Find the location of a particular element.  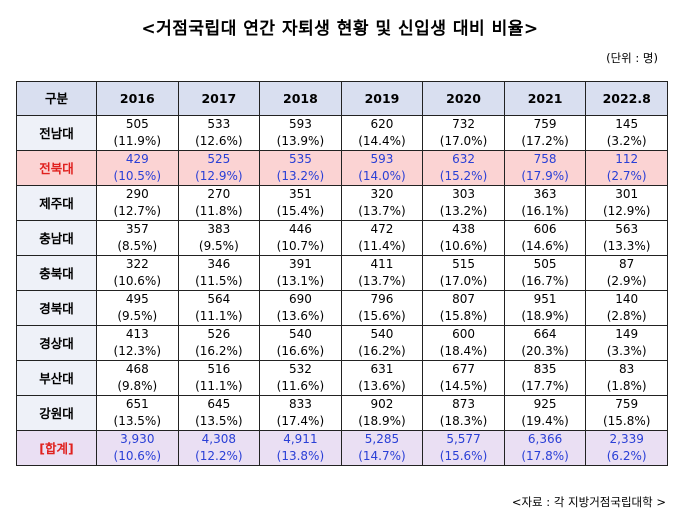

header-category: 구분 is located at coordinates (56, 98).